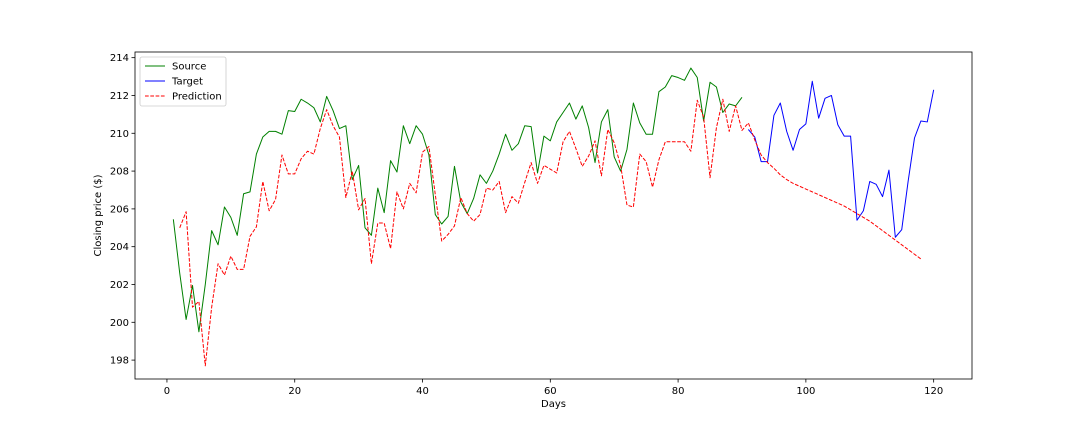 The width and height of the screenshot is (1080, 432). Describe the element at coordinates (119, 247) in the screenshot. I see `y-tick-label: 204` at that location.